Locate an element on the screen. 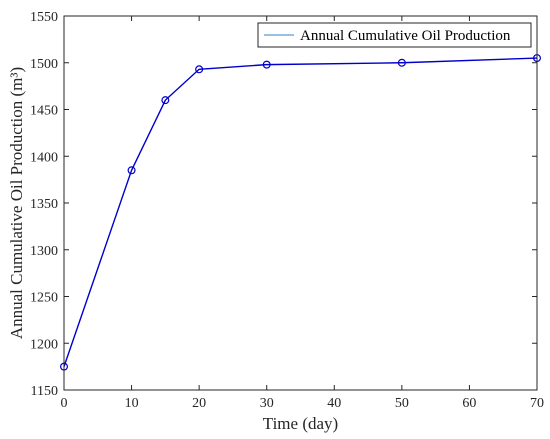 Image resolution: width=550 pixels, height=439 pixels. x-tick-label: 60 is located at coordinates (469, 403).